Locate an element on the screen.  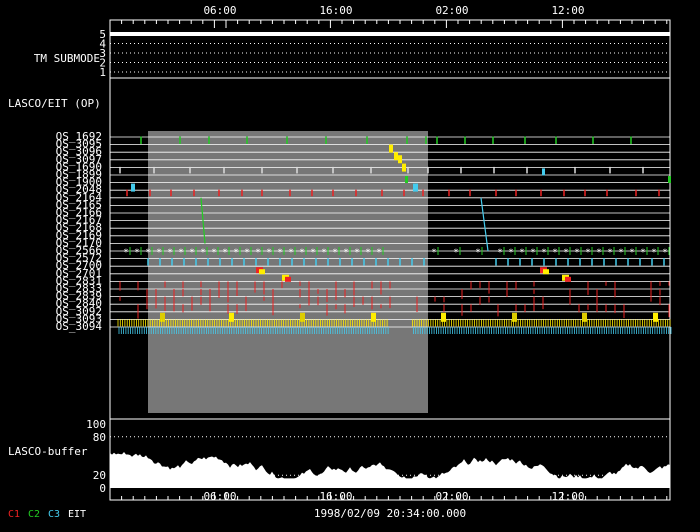
buffer-label: LASCO-buffer is located at coordinates (48, 451).